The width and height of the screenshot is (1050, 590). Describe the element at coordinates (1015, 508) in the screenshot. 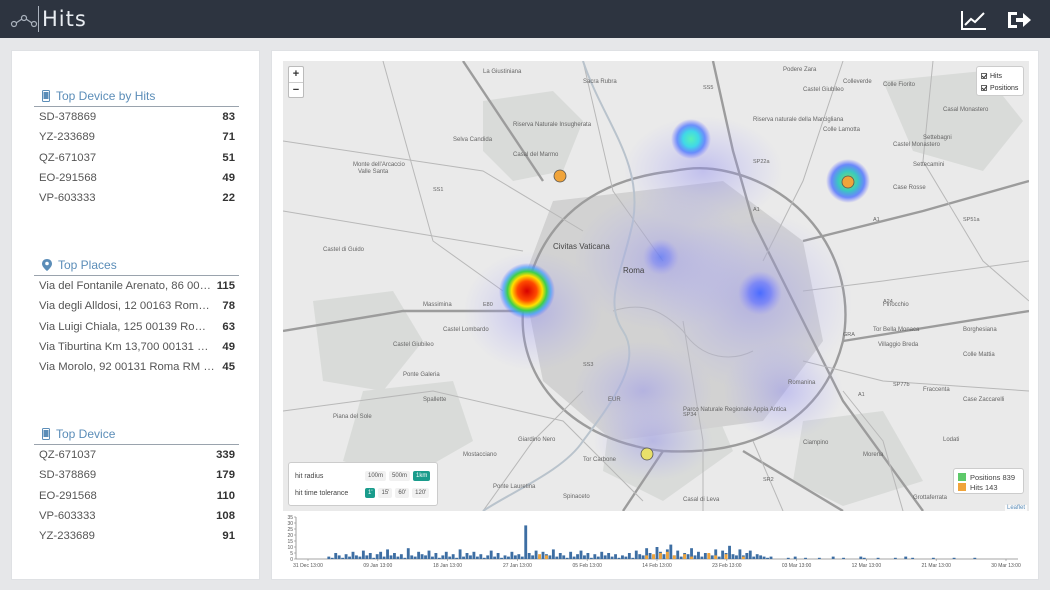

I see `leaflet-attribution: Leaflet` at that location.